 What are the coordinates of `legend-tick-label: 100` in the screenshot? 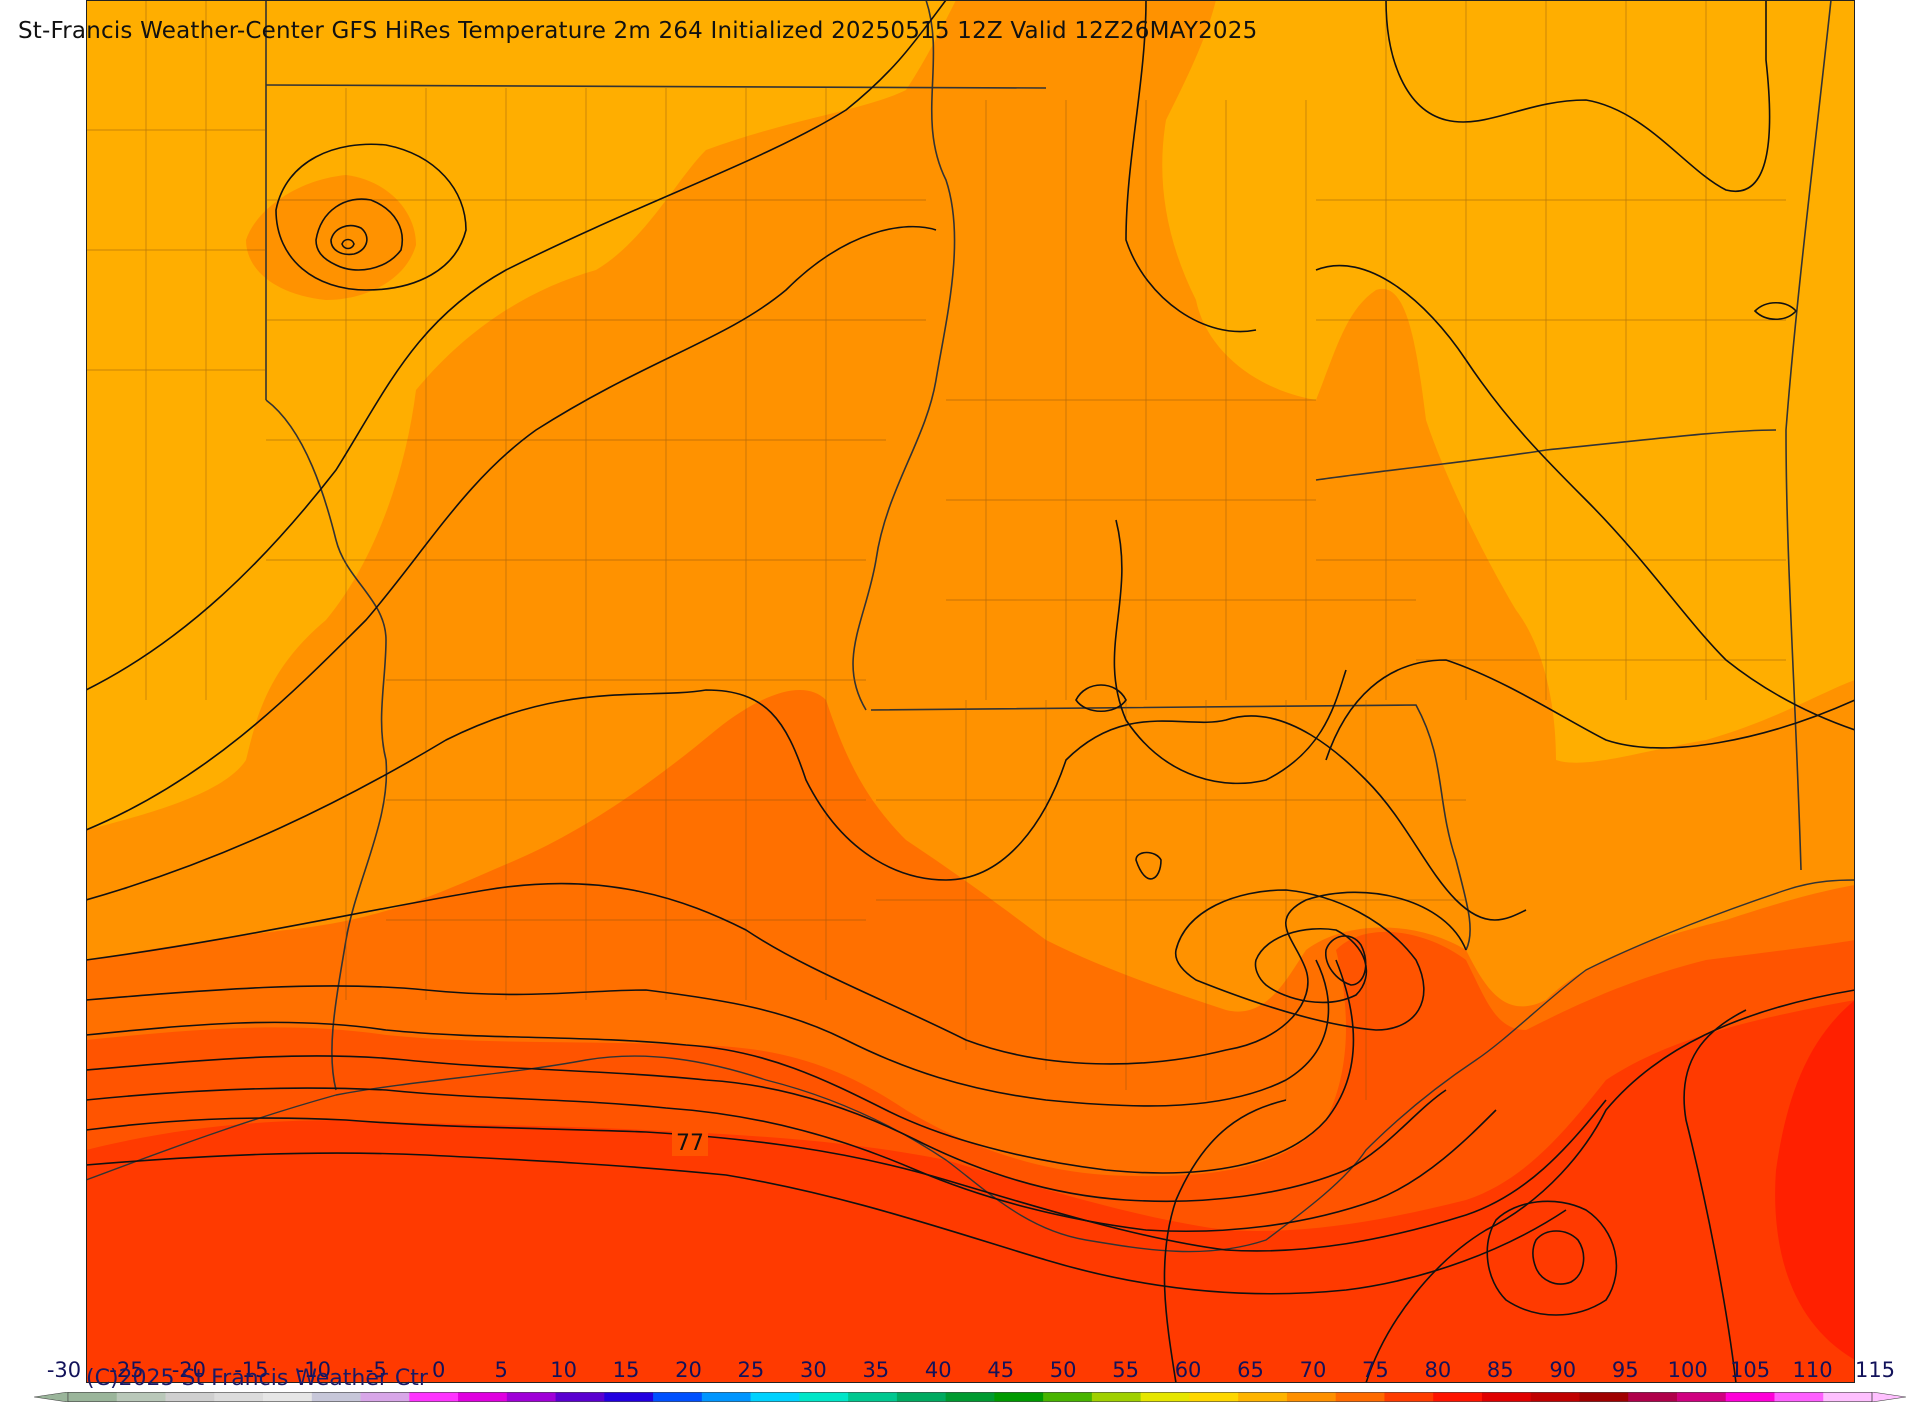 It's located at (1687, 1370).